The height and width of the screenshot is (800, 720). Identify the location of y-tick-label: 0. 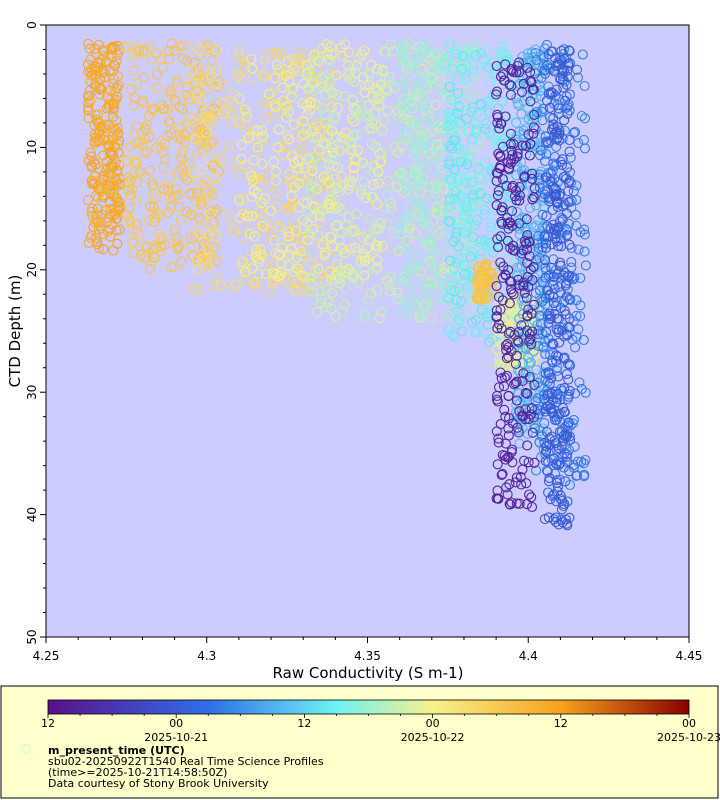
(32, 25).